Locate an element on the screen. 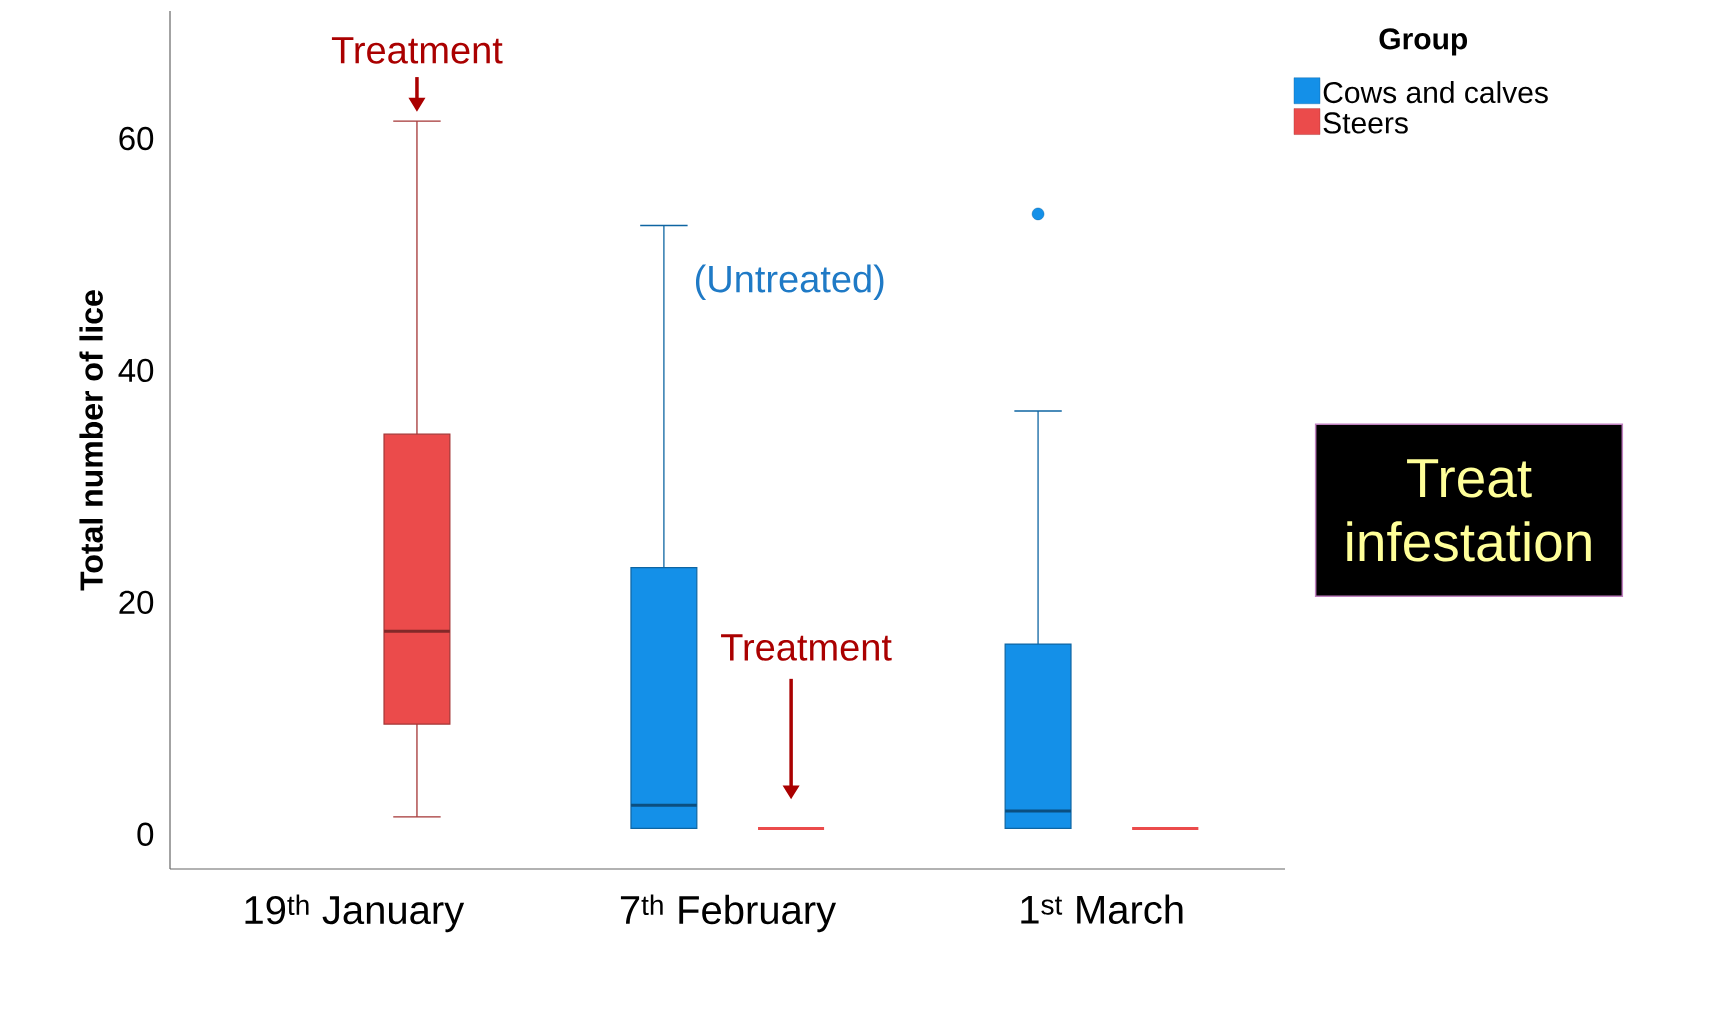 The height and width of the screenshot is (1010, 1719). x-tick-label: 1$^{st}$ March is located at coordinates (1102, 909).